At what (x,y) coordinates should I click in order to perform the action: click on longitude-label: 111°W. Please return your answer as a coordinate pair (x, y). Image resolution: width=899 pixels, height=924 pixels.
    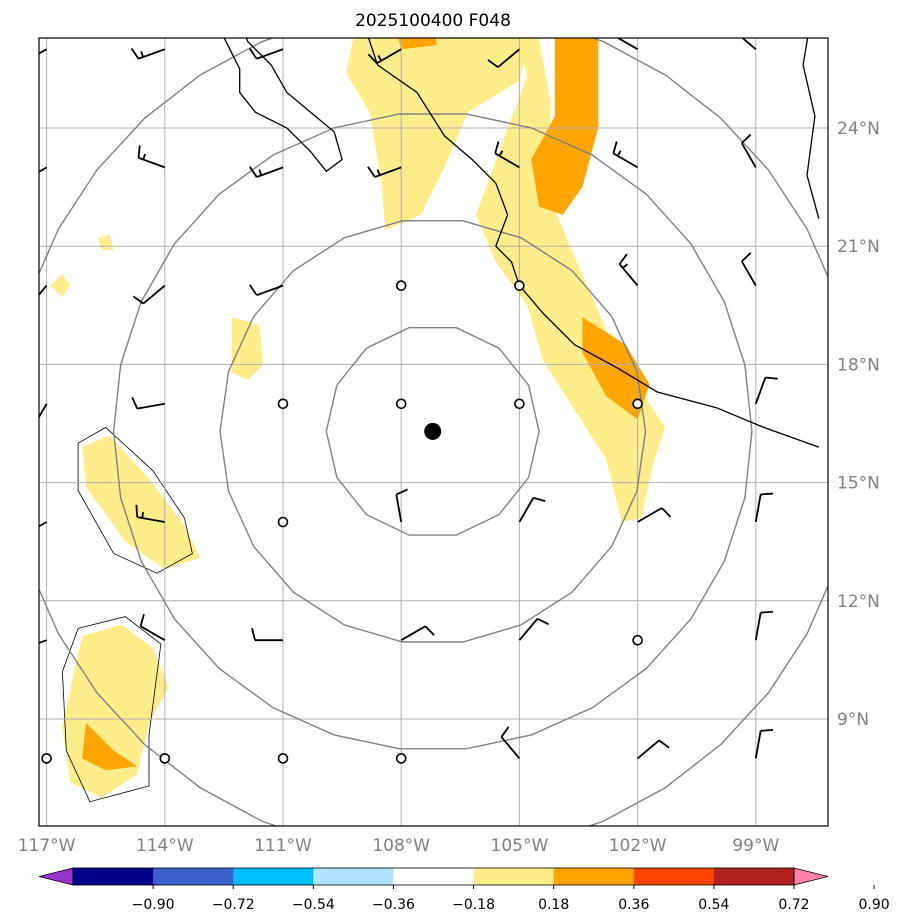
    Looking at the image, I should click on (283, 846).